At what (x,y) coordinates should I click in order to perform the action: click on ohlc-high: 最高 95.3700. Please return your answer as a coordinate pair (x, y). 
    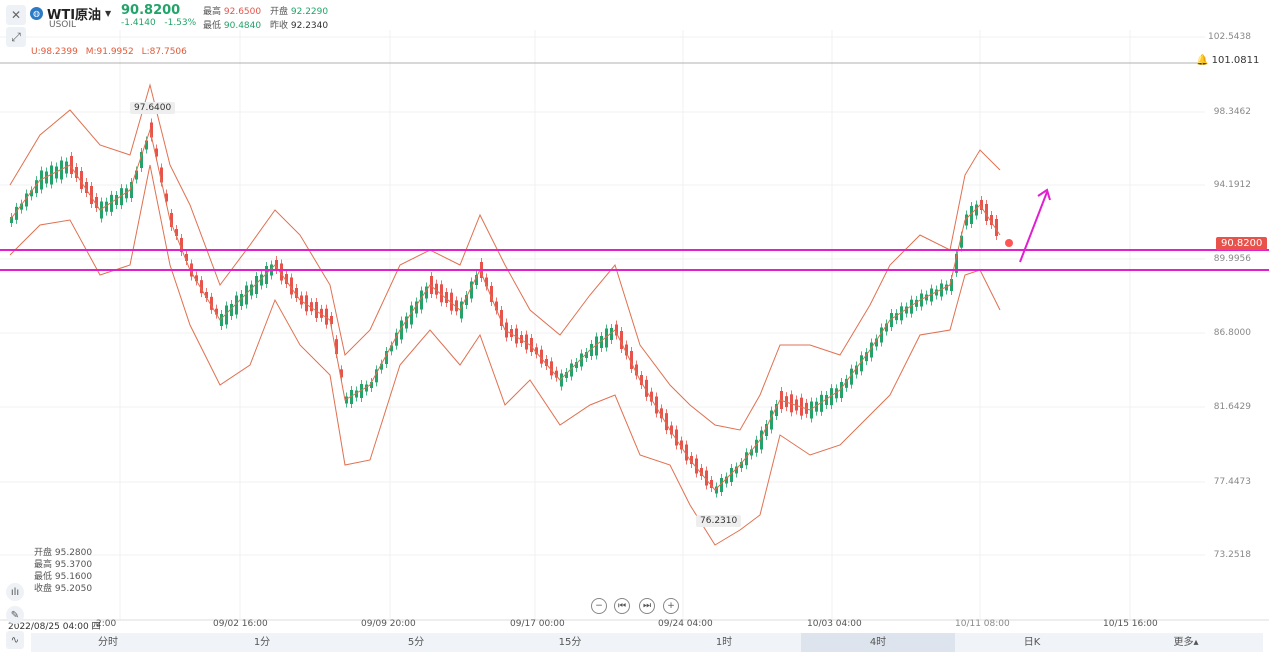
    Looking at the image, I should click on (63, 565).